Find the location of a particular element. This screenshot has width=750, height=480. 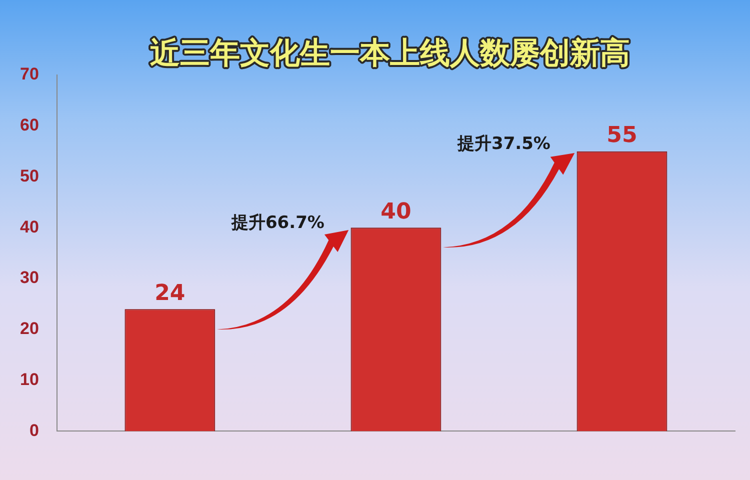

y-tick-label: 40 is located at coordinates (29, 226).